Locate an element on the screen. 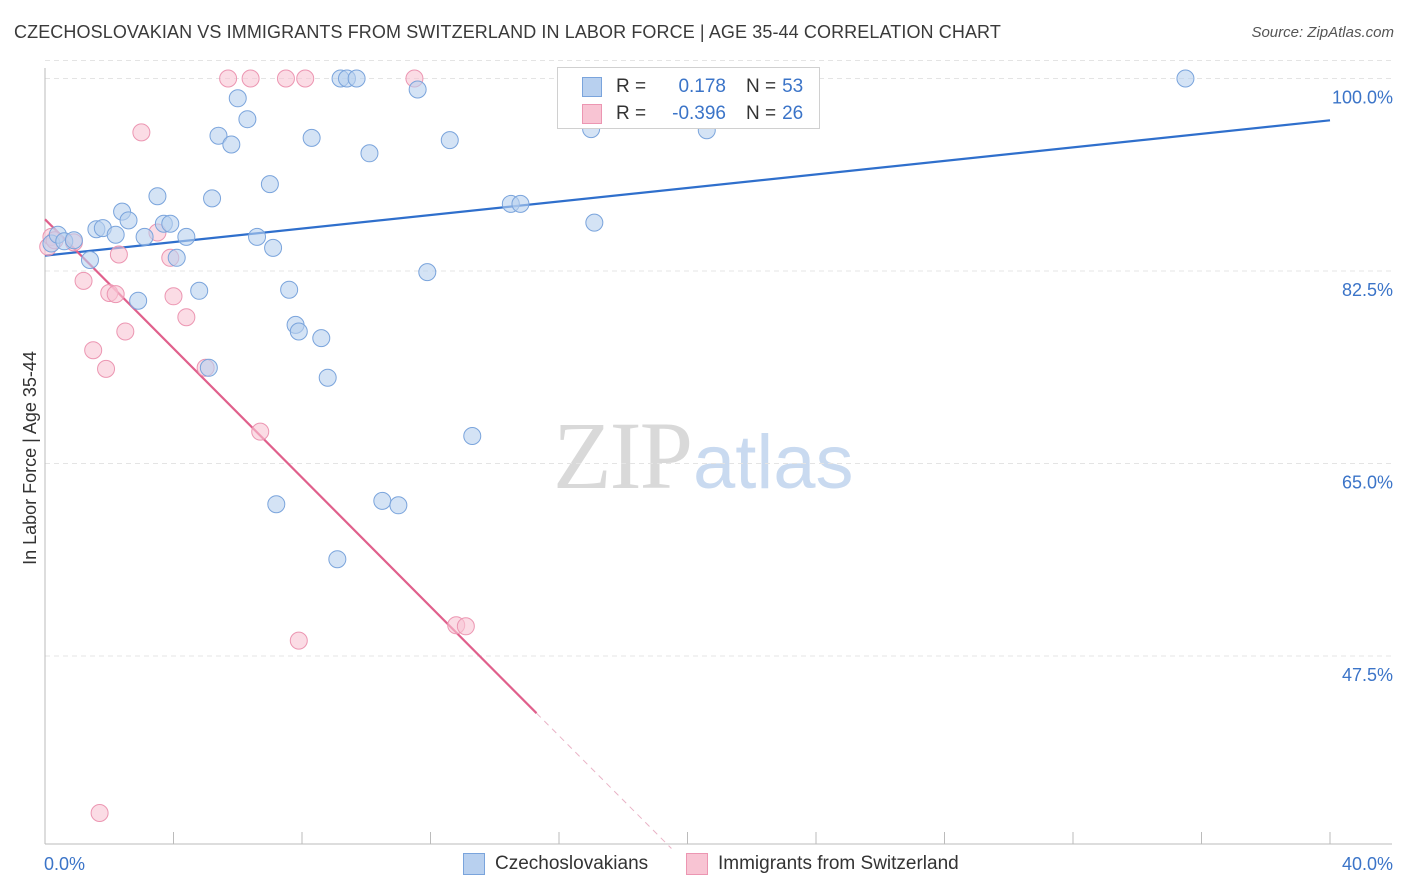  trend-extension-immigrants-from-switzerland is located at coordinates (604, 780).